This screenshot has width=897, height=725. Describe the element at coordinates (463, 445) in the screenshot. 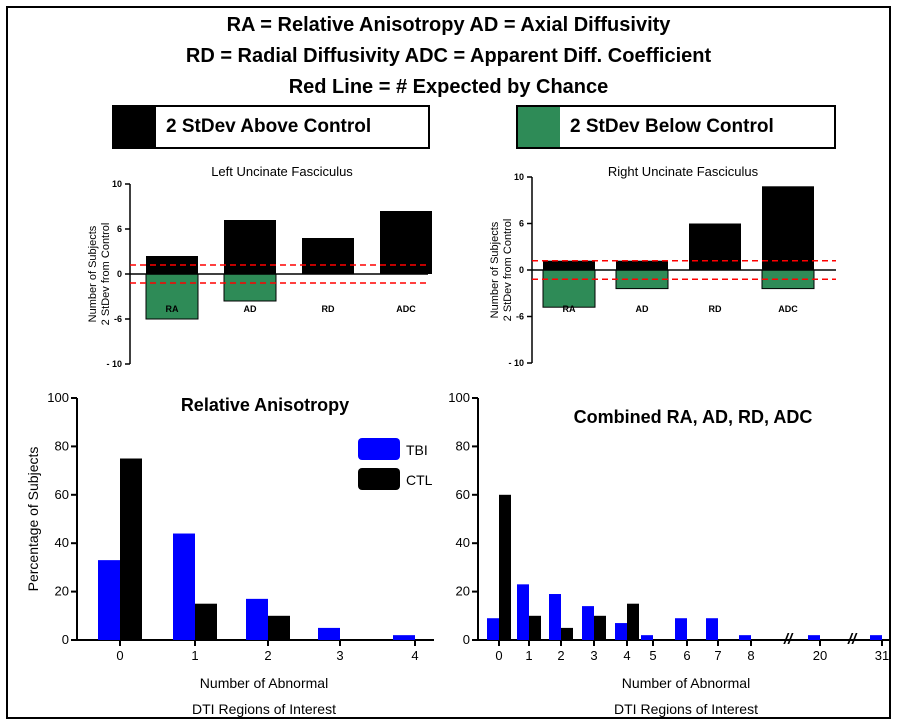

I see `chart4-y-tick-label: 80` at that location.